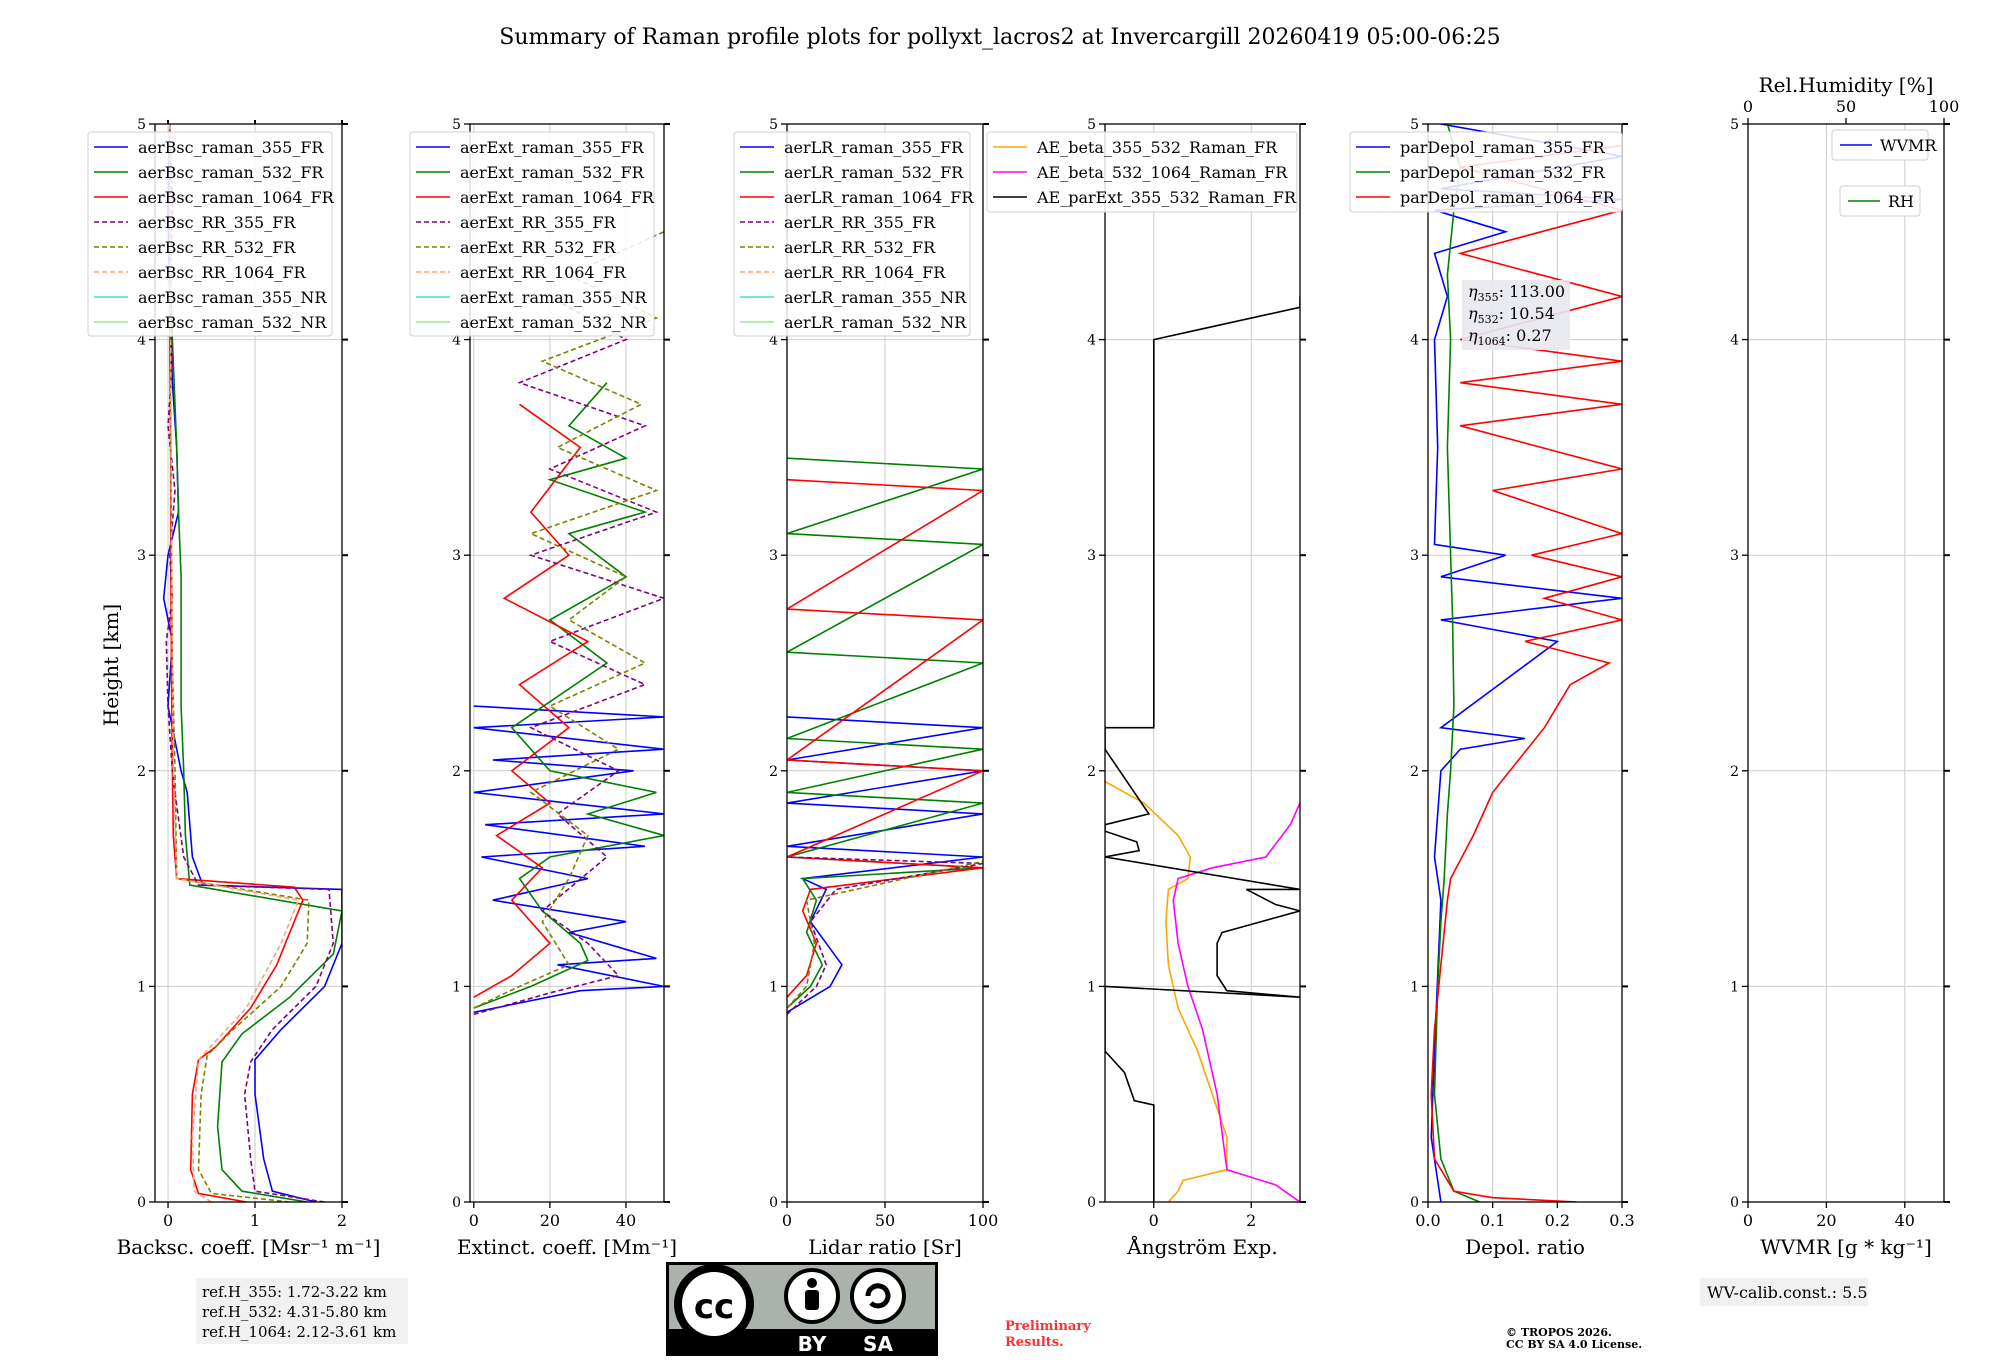  I want to click on series-aerLR_RR_532_FR, so click(885, 934).